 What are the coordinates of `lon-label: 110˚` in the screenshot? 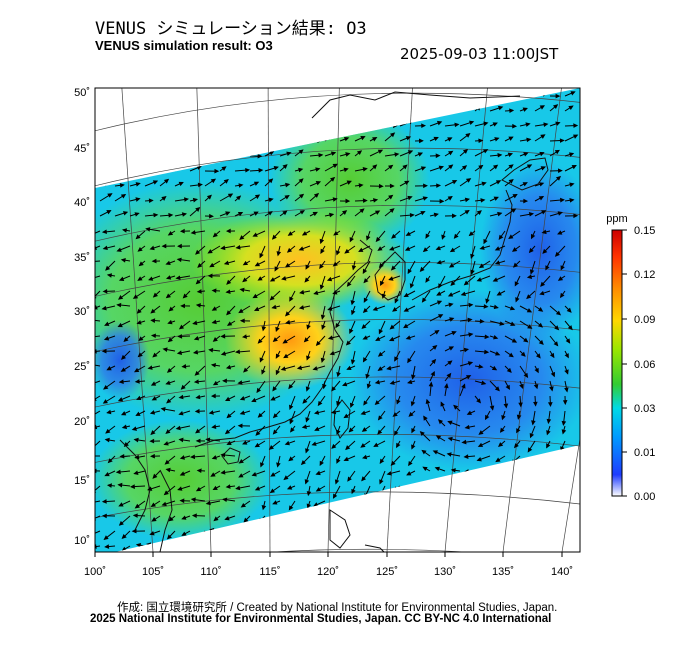 It's located at (210, 572).